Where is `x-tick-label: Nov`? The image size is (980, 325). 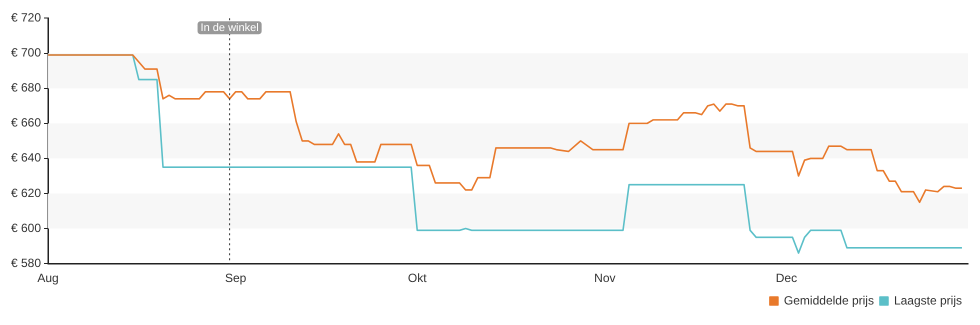
x-tick-label: Nov is located at coordinates (605, 278).